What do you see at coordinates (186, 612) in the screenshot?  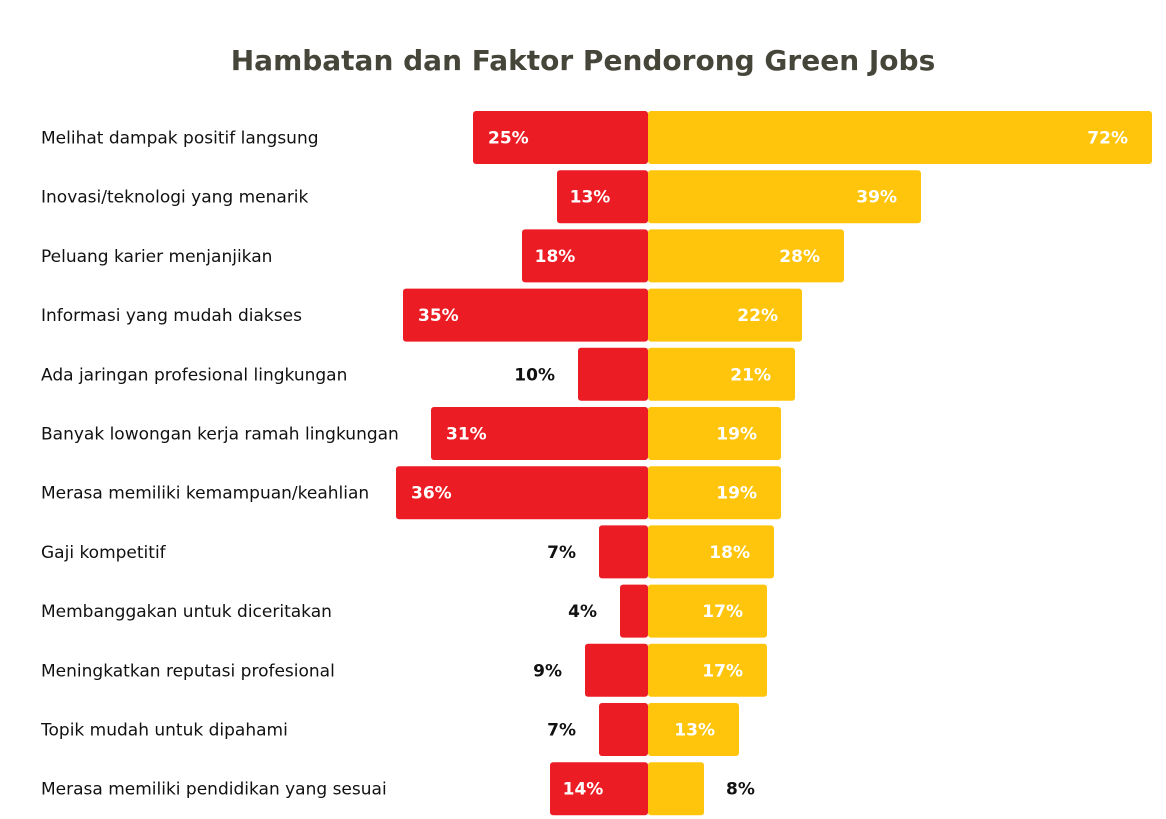 I see `category-label: Membanggakan untuk diceritakan` at bounding box center [186, 612].